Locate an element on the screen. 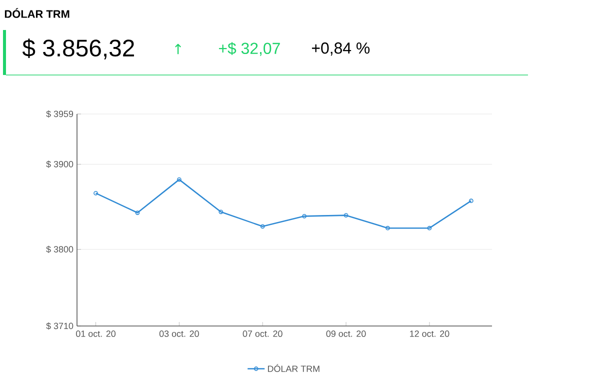 The height and width of the screenshot is (391, 600). x-tick-label: 07 oct. 20 is located at coordinates (262, 333).